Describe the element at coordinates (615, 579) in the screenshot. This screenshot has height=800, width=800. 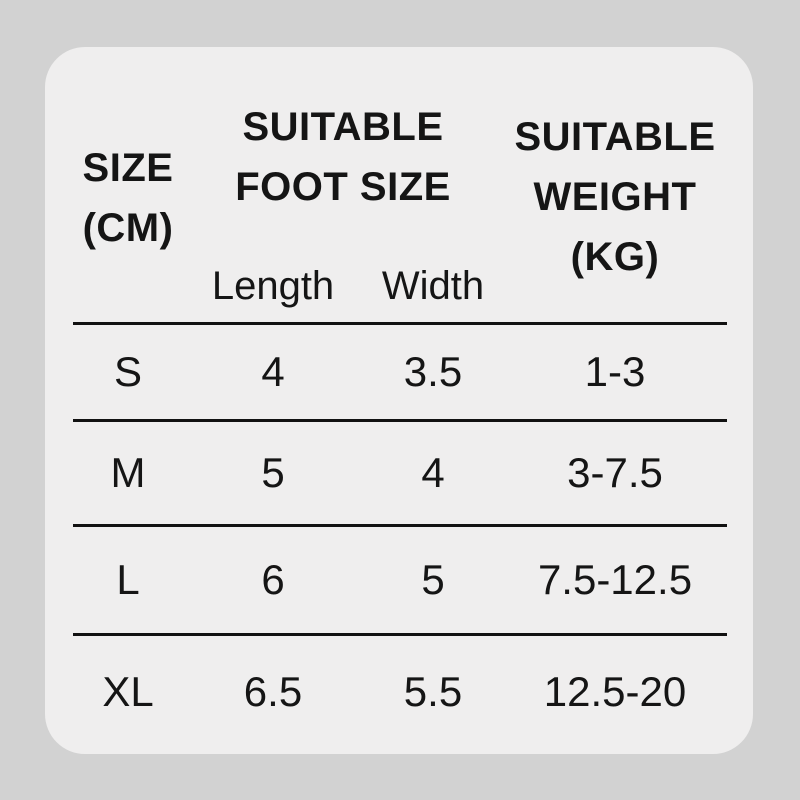
I see `row-weight-value: 7.5-12.5` at that location.